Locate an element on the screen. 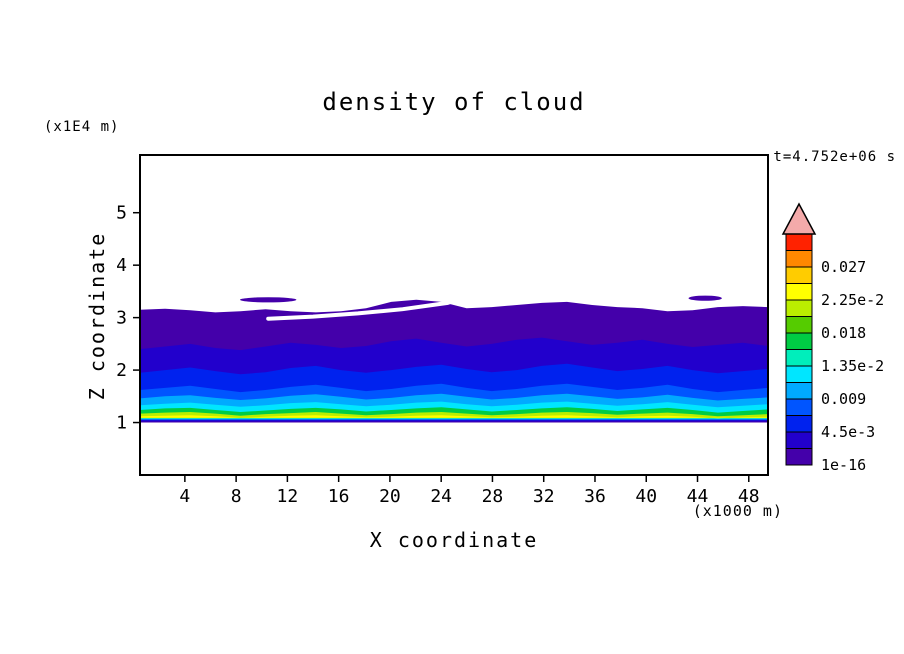 The image size is (904, 654). y-axis-unit-label: (x1E4 m) is located at coordinates (82, 127).